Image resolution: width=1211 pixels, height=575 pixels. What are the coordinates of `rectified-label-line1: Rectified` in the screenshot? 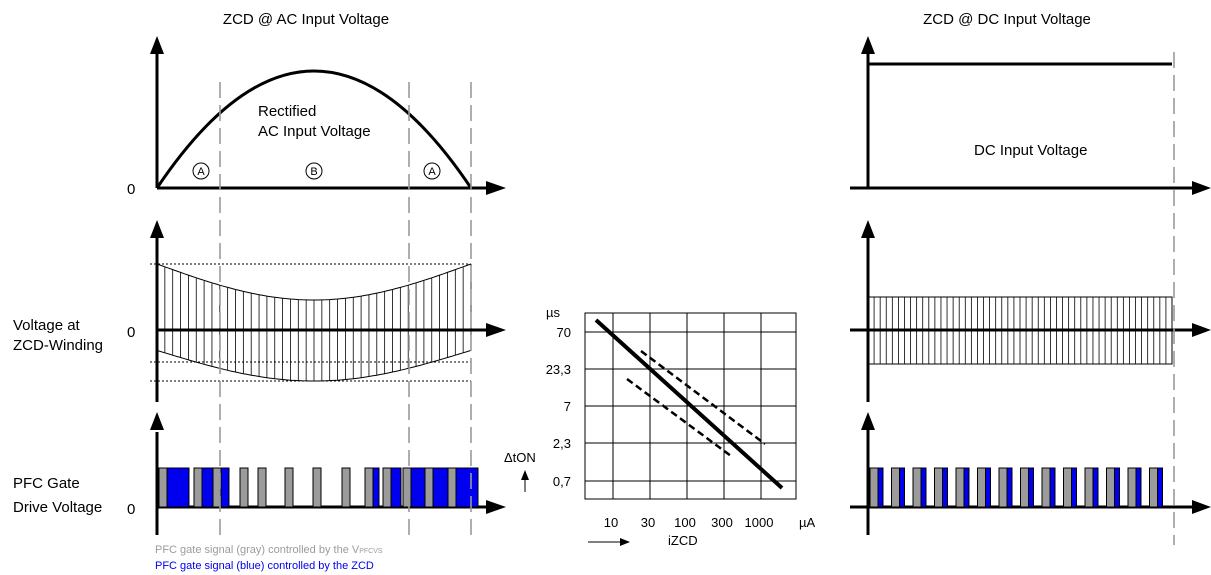 It's located at (287, 111).